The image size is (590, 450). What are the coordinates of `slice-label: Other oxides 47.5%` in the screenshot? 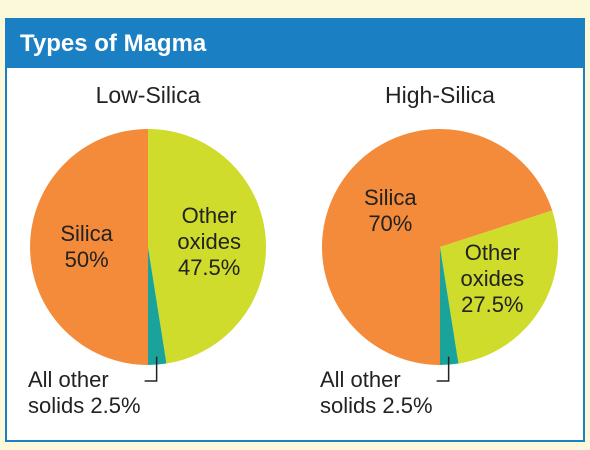 It's located at (209, 242).